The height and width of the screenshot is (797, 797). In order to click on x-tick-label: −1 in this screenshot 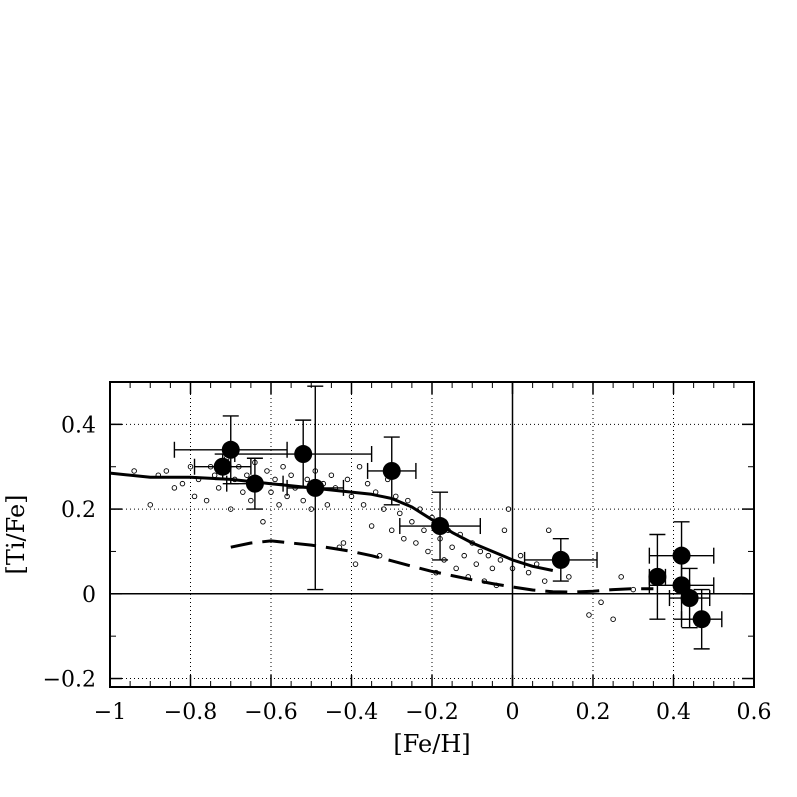, I will do `click(110, 712)`.